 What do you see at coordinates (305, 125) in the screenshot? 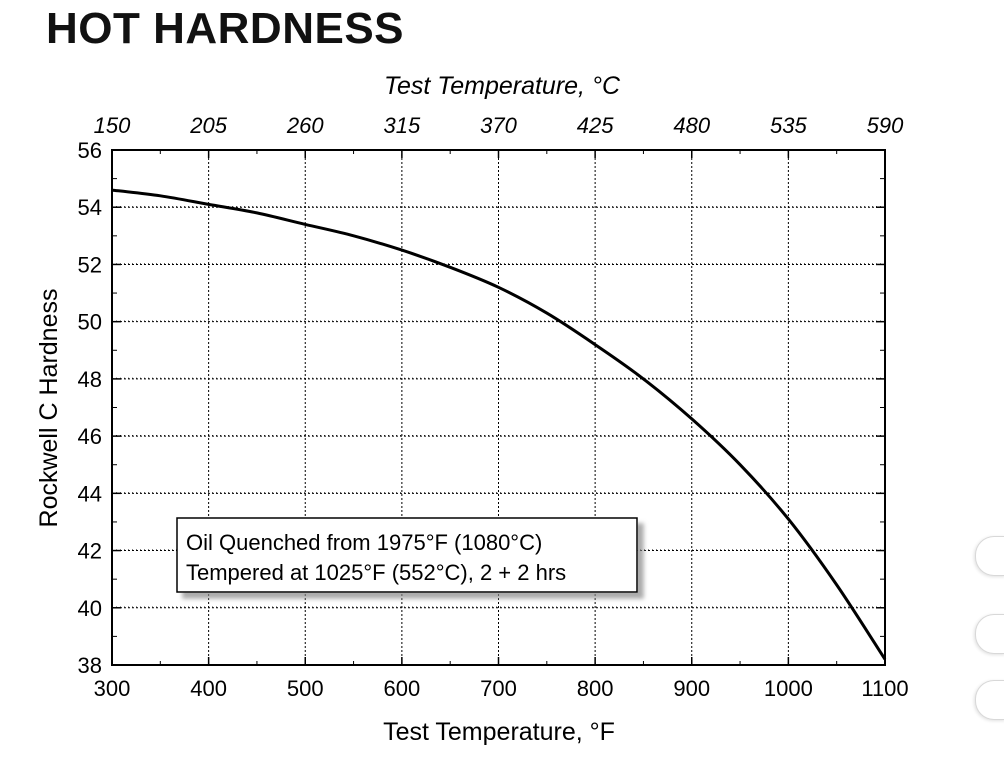
I see `x2-tick-label: 260` at bounding box center [305, 125].